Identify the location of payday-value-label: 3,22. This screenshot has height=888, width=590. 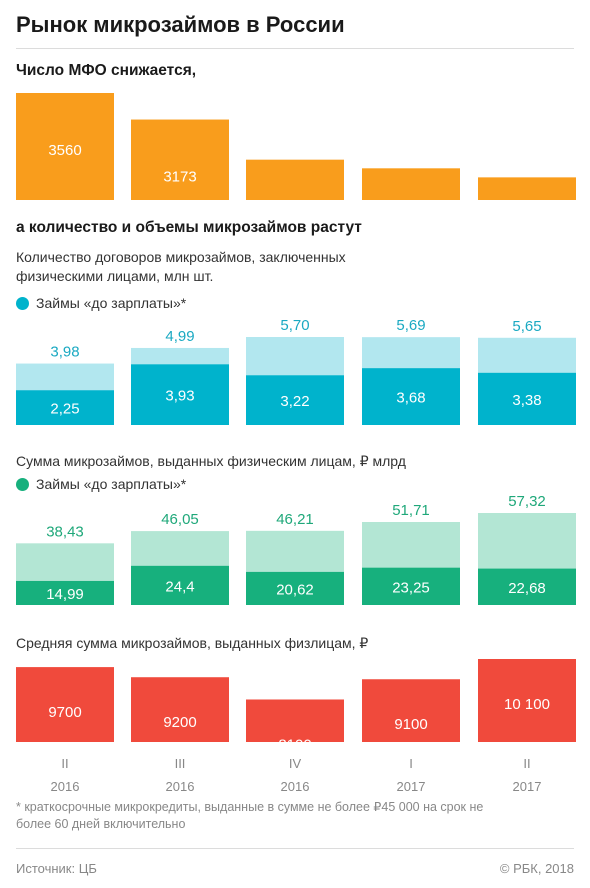
(294, 401).